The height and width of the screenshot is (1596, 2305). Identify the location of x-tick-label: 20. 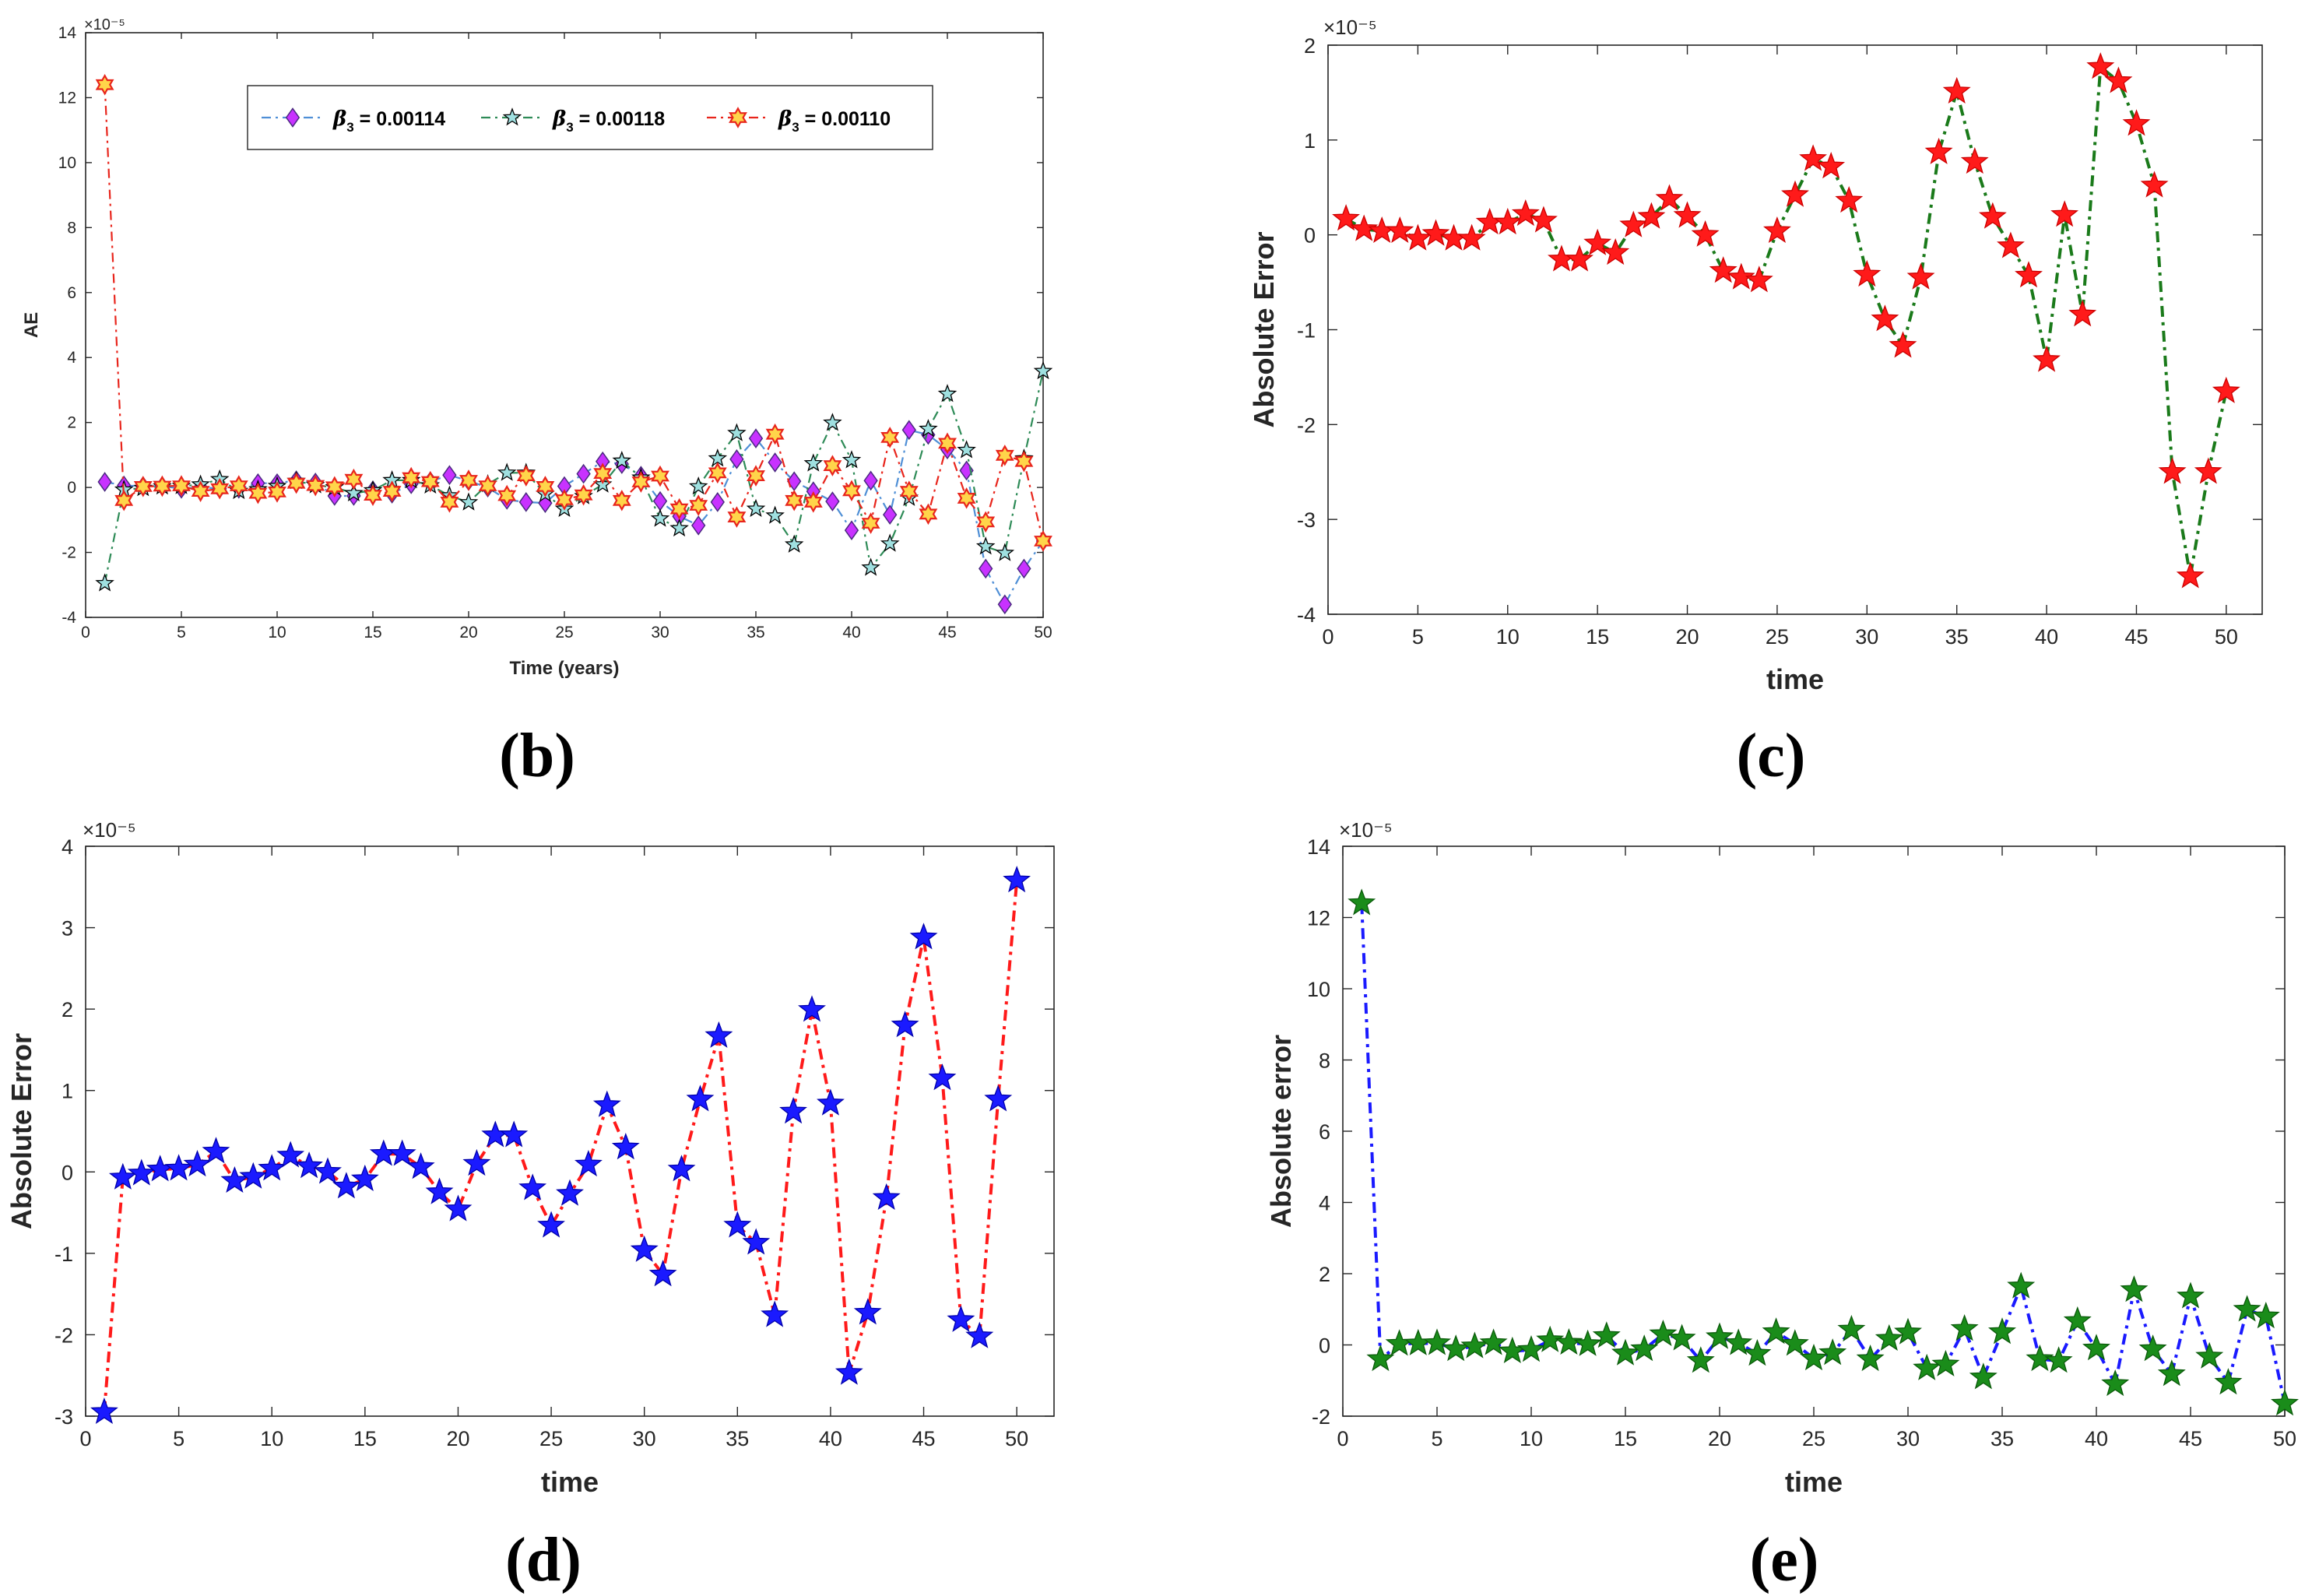
(1719, 1438).